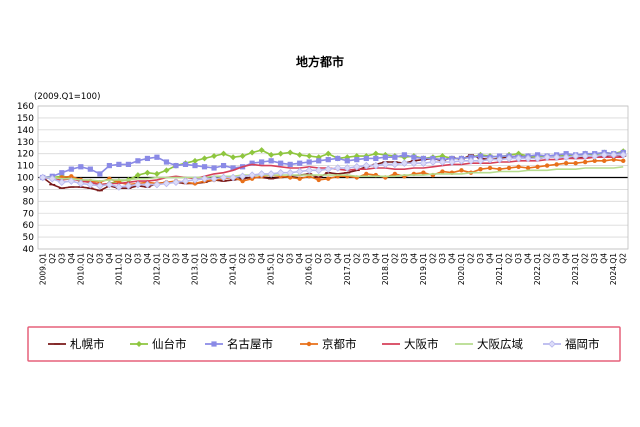 The height and width of the screenshot is (427, 640). I want to click on y-tick-label: 120, so click(25, 155).